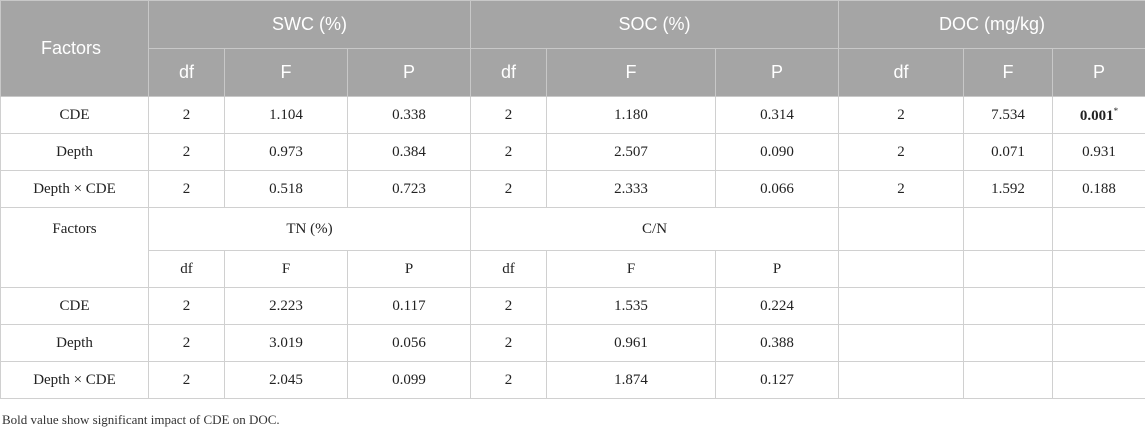 The width and height of the screenshot is (1145, 428). What do you see at coordinates (631, 115) in the screenshot?
I see `table-cell: 1.180` at bounding box center [631, 115].